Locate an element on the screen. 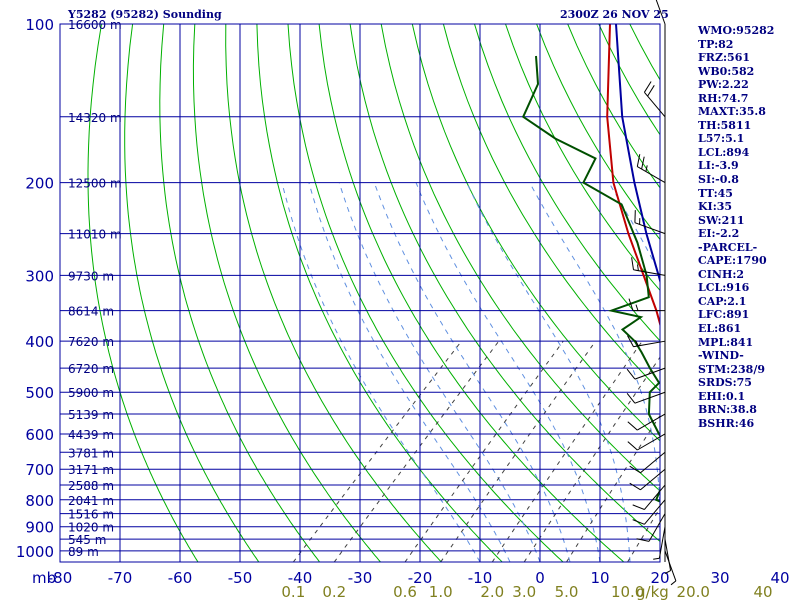 This screenshot has width=800, height=600. temperature-tick-label: -60 is located at coordinates (180, 578).